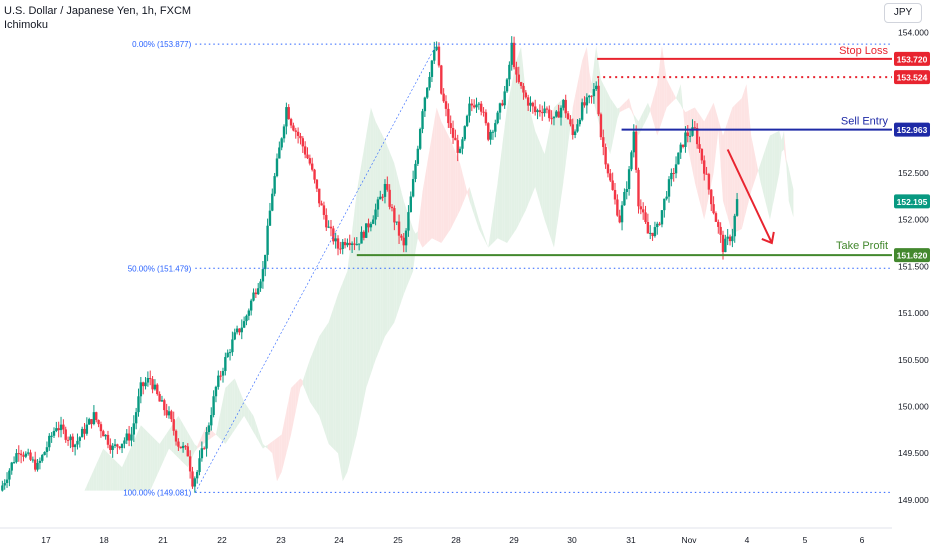 Image resolution: width=932 pixels, height=550 pixels. Describe the element at coordinates (865, 122) in the screenshot. I see `sell-entry-label: Sell Entry` at that location.